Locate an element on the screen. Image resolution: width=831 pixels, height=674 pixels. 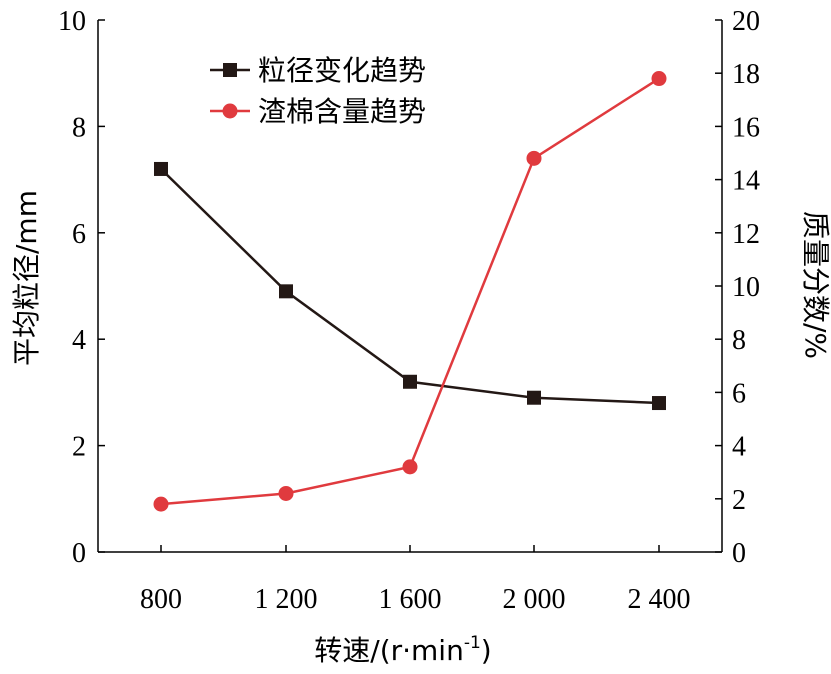
left-axis-title: 平均粒径/mm is located at coordinates (26, 278).